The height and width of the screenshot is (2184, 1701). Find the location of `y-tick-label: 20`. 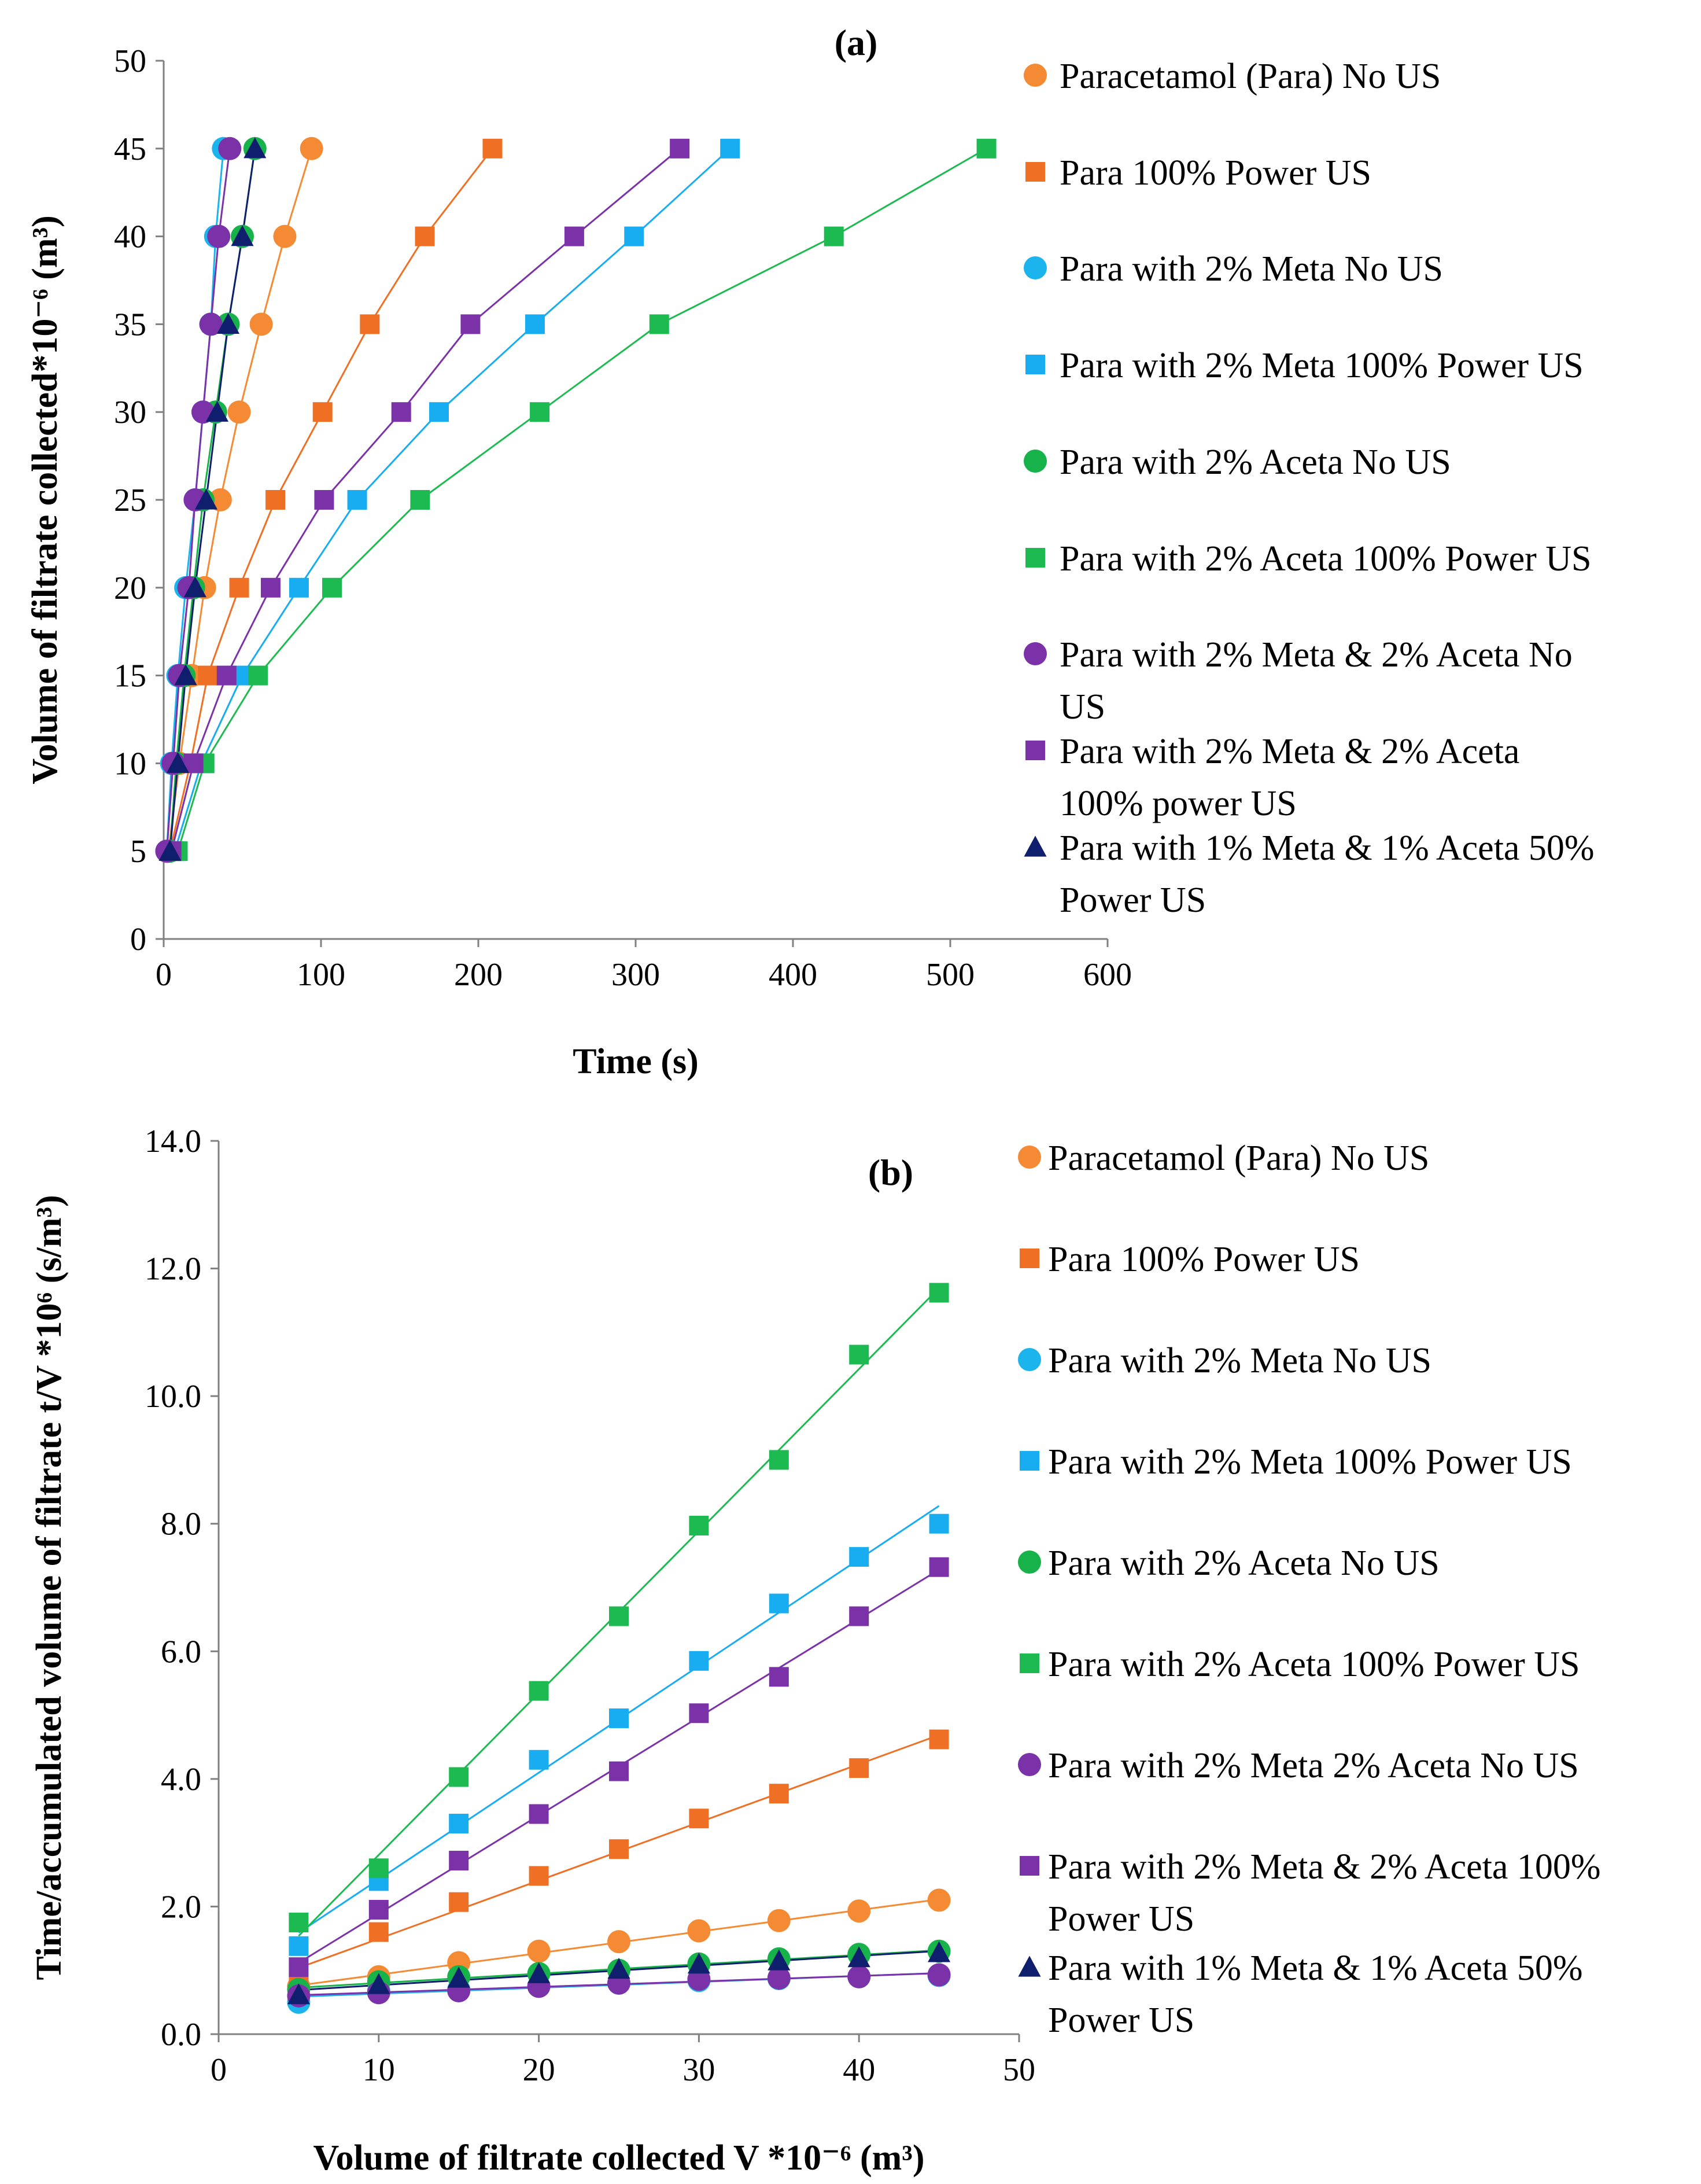

y-tick-label: 20 is located at coordinates (130, 588).